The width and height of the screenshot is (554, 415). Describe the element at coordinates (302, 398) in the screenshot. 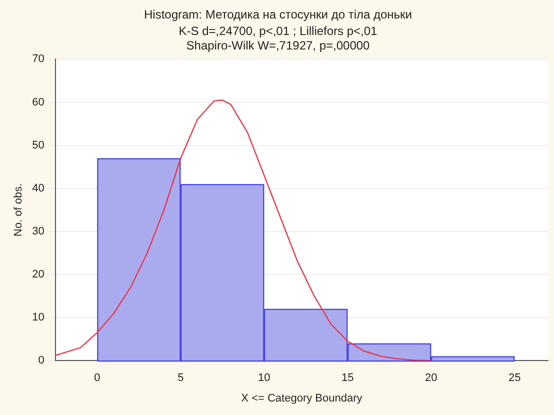

I see `x-axis-title: X <= Category Boundary` at that location.